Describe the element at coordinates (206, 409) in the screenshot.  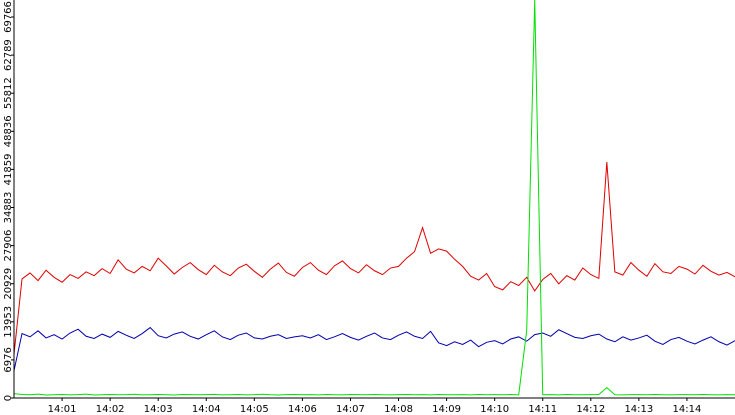
I see `x-tick-label: 14:04` at that location.